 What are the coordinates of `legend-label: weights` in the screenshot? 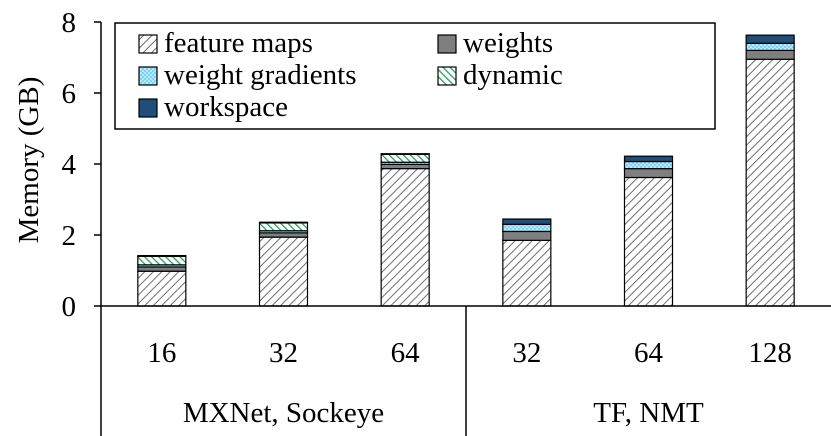 It's located at (508, 43).